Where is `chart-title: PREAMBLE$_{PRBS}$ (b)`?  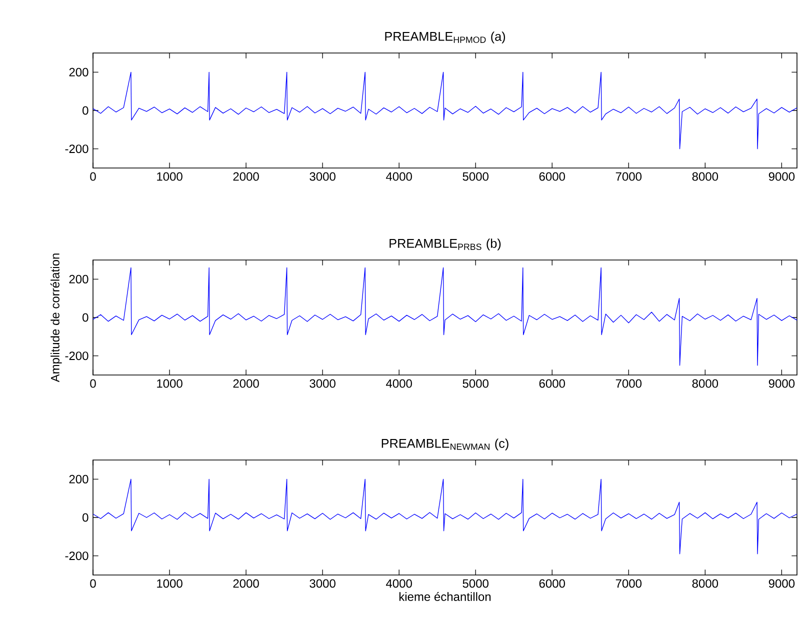
chart-title: PREAMBLE$_{PRBS}$ (b) is located at coordinates (445, 244).